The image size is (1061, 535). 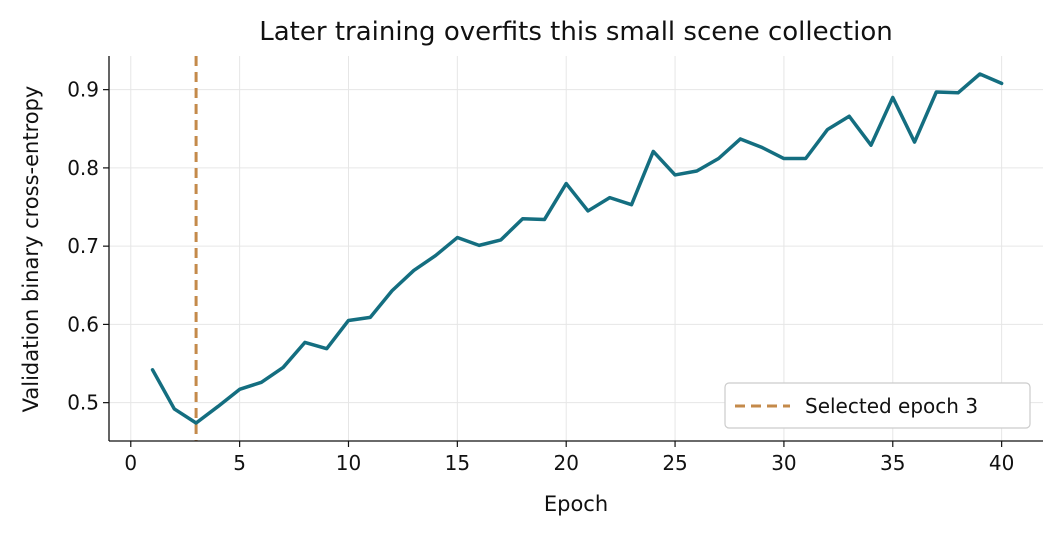 I want to click on x-tick-label: 0, so click(x=130, y=463).